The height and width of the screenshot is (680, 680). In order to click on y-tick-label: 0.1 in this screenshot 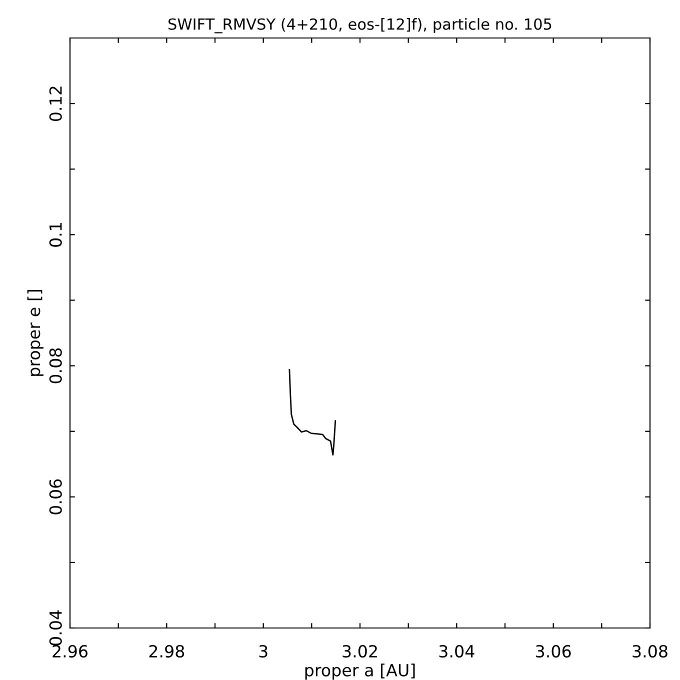, I will do `click(55, 234)`.